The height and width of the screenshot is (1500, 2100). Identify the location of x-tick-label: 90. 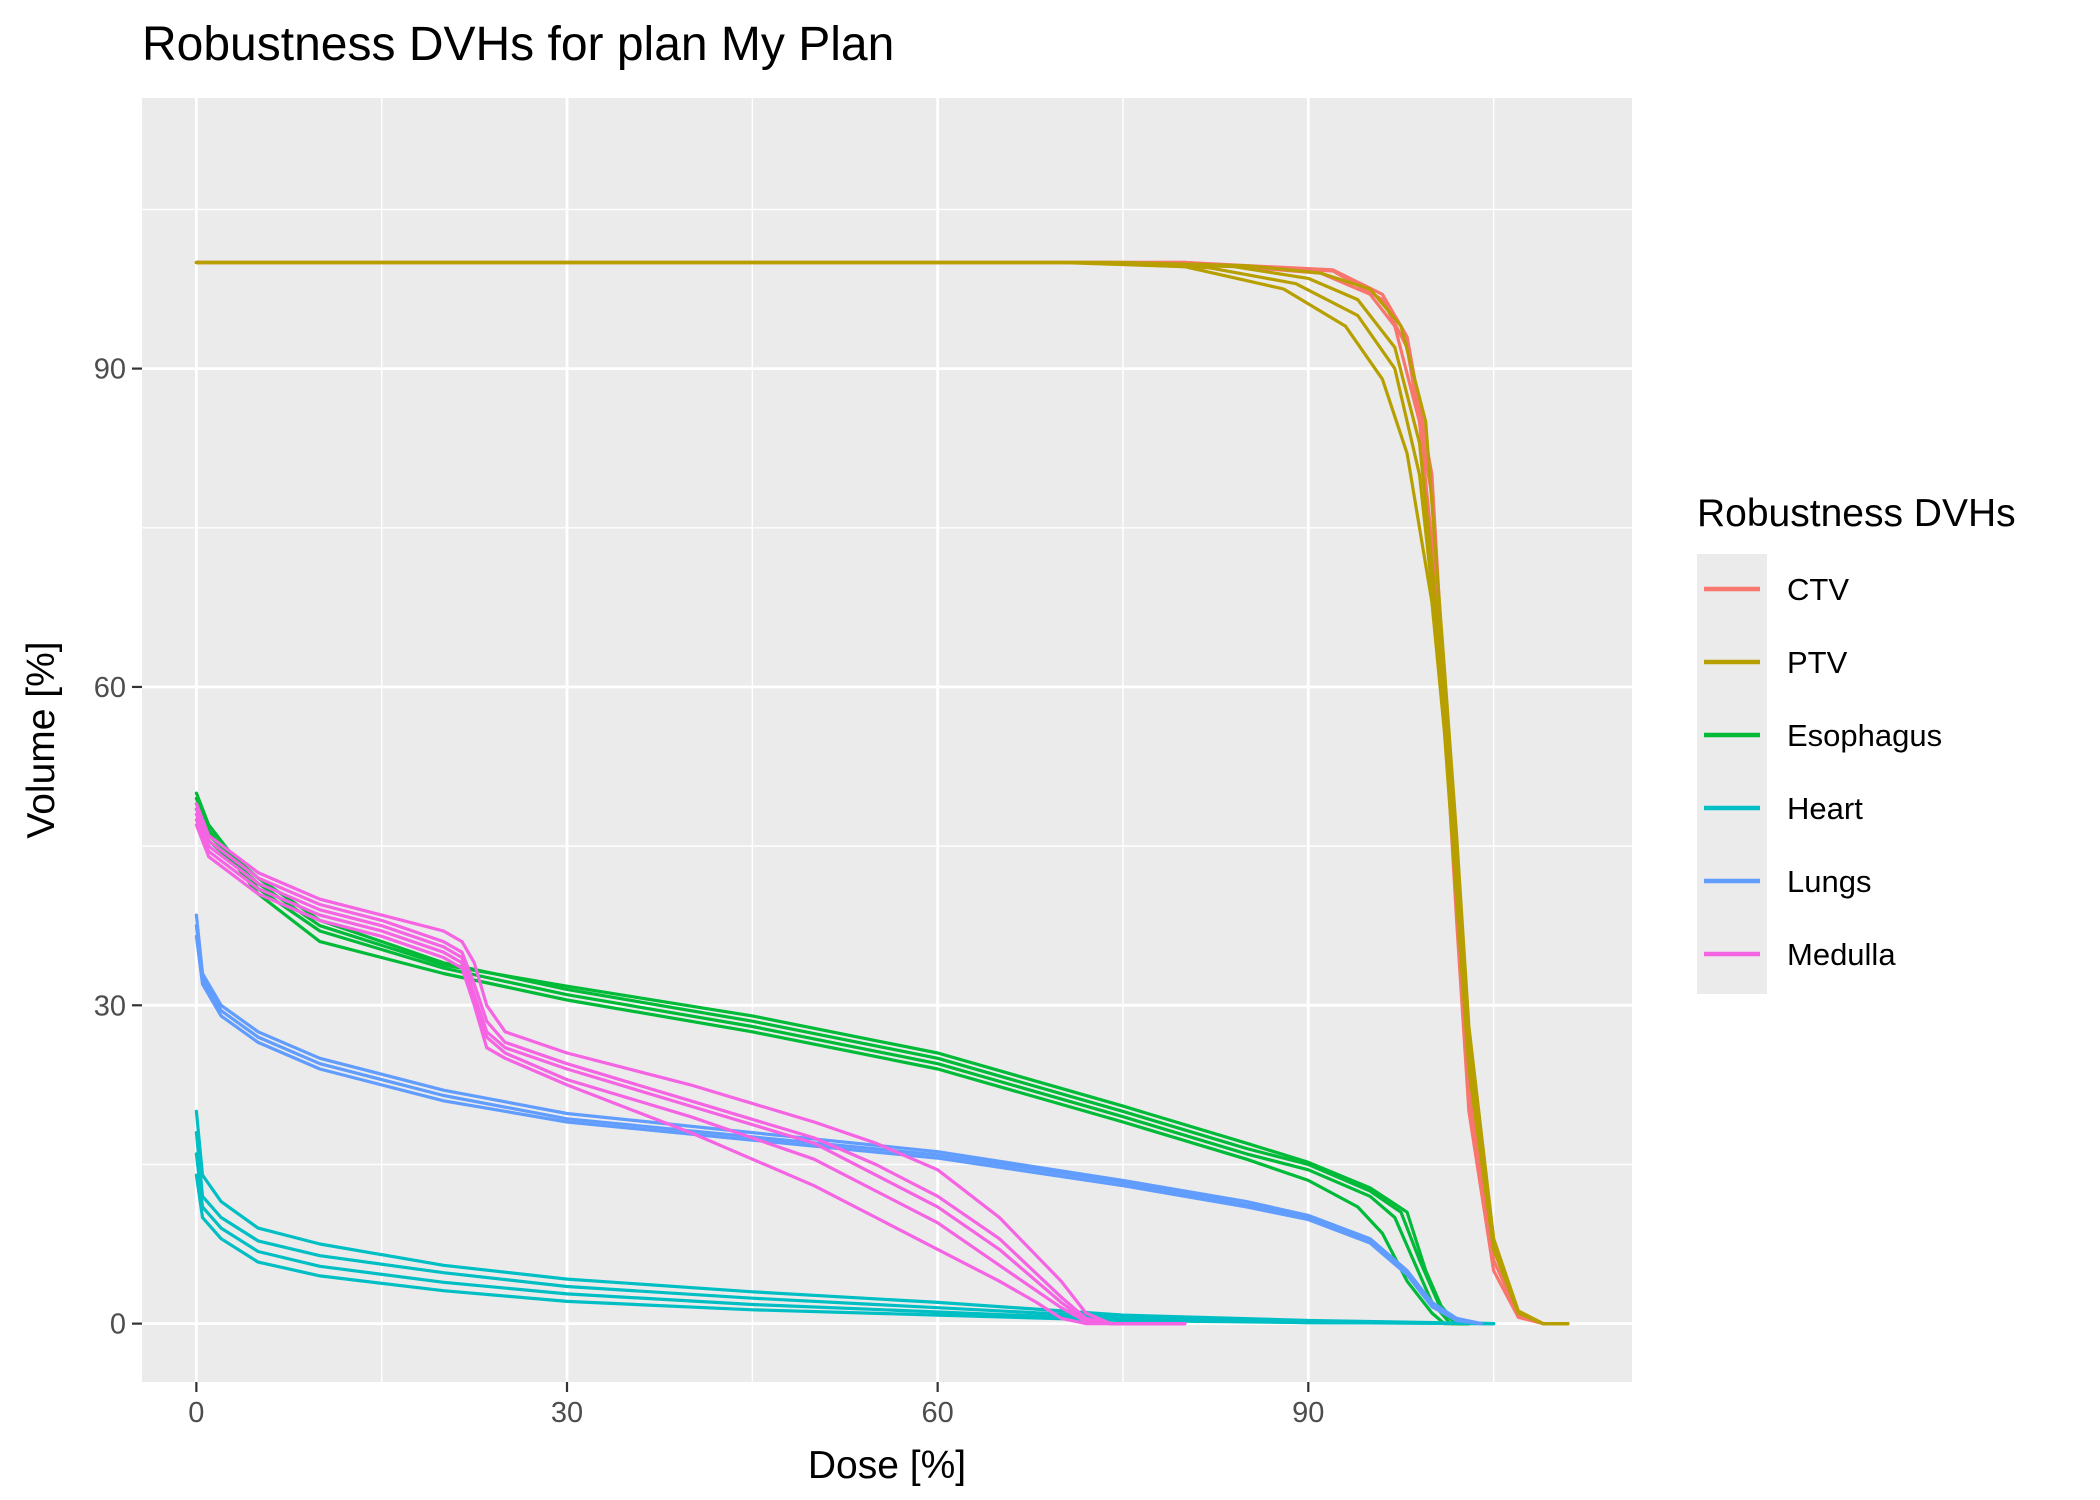
(1308, 1413).